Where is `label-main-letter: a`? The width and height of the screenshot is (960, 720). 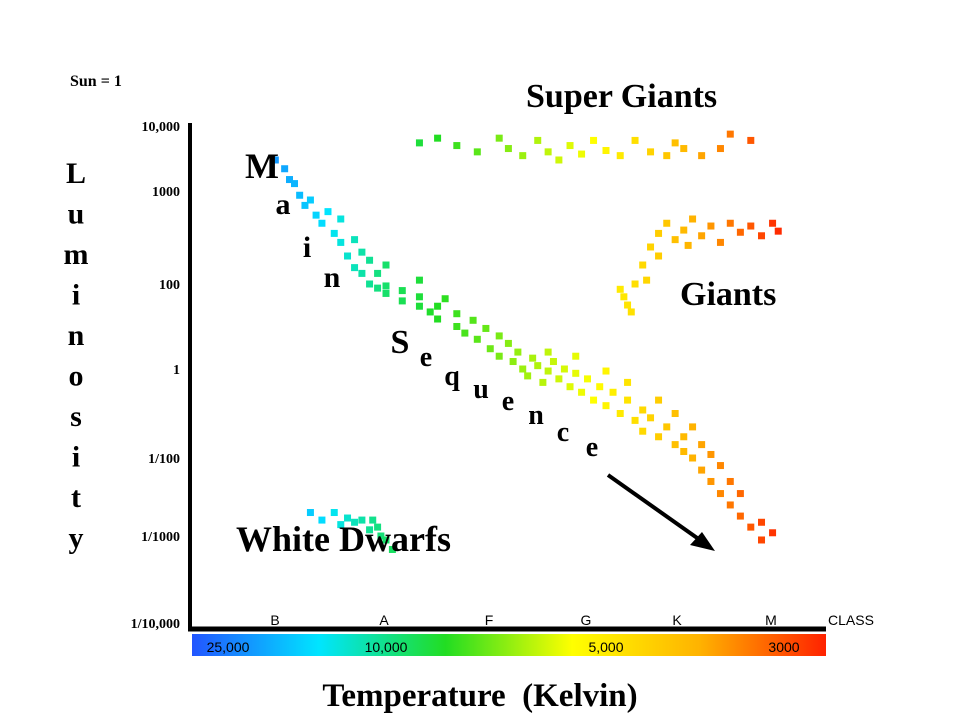
label-main-letter: a is located at coordinates (283, 204).